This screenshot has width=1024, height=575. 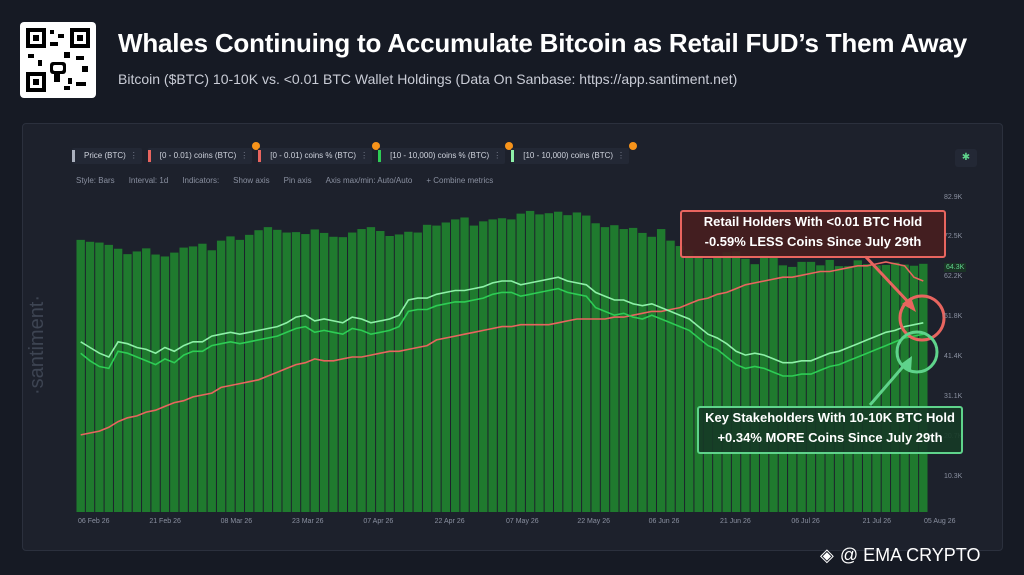 I want to click on legend-item-price: Price (BTC) ⋮, so click(x=107, y=156).